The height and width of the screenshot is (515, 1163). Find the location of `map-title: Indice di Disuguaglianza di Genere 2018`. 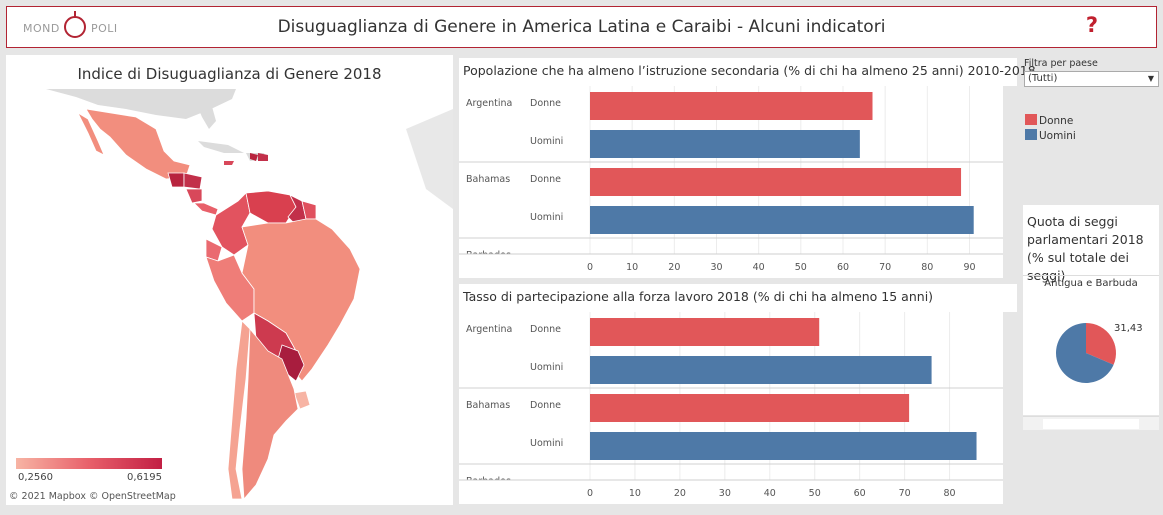

map-title: Indice di Disuguaglianza di Genere 2018 is located at coordinates (229, 74).